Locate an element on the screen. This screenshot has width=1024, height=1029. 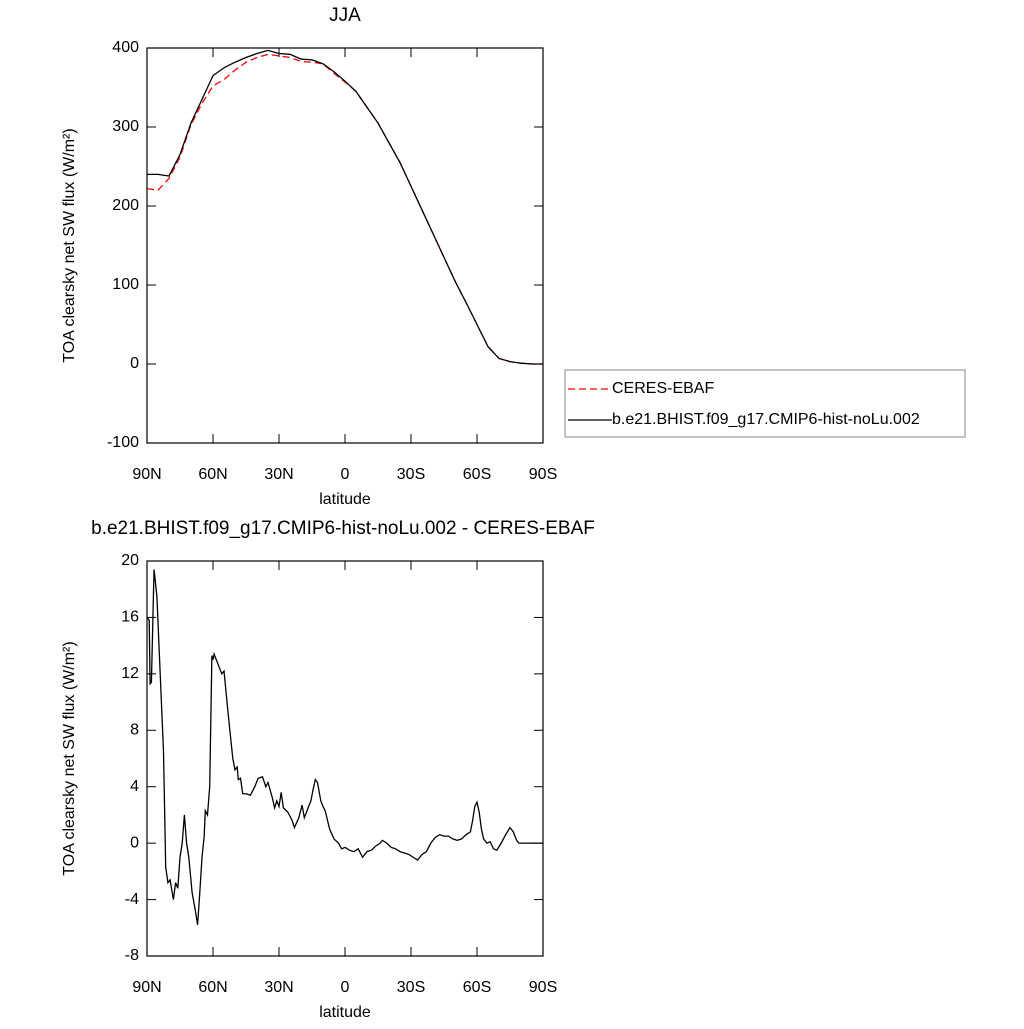
y-tick-label: 300 is located at coordinates (125, 126).